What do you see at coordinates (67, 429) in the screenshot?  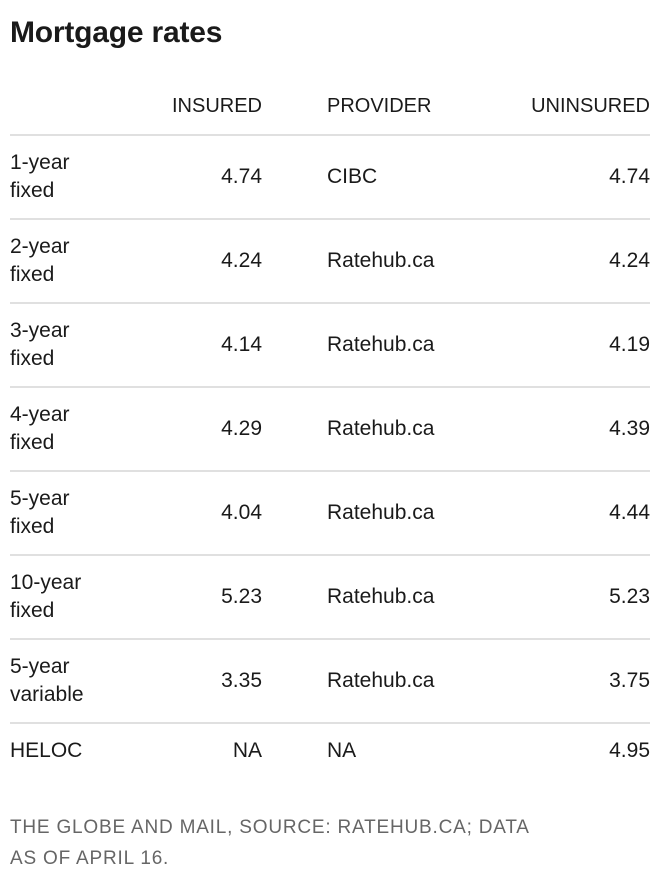 I see `term-cell: 4-year fixed` at bounding box center [67, 429].